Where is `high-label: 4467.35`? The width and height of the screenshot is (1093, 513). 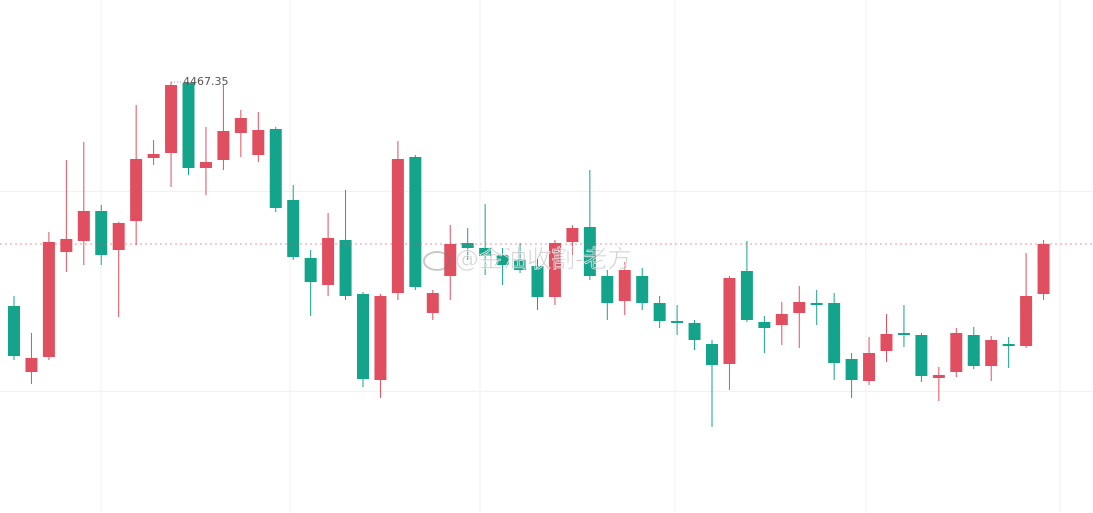 high-label: 4467.35 is located at coordinates (206, 81).